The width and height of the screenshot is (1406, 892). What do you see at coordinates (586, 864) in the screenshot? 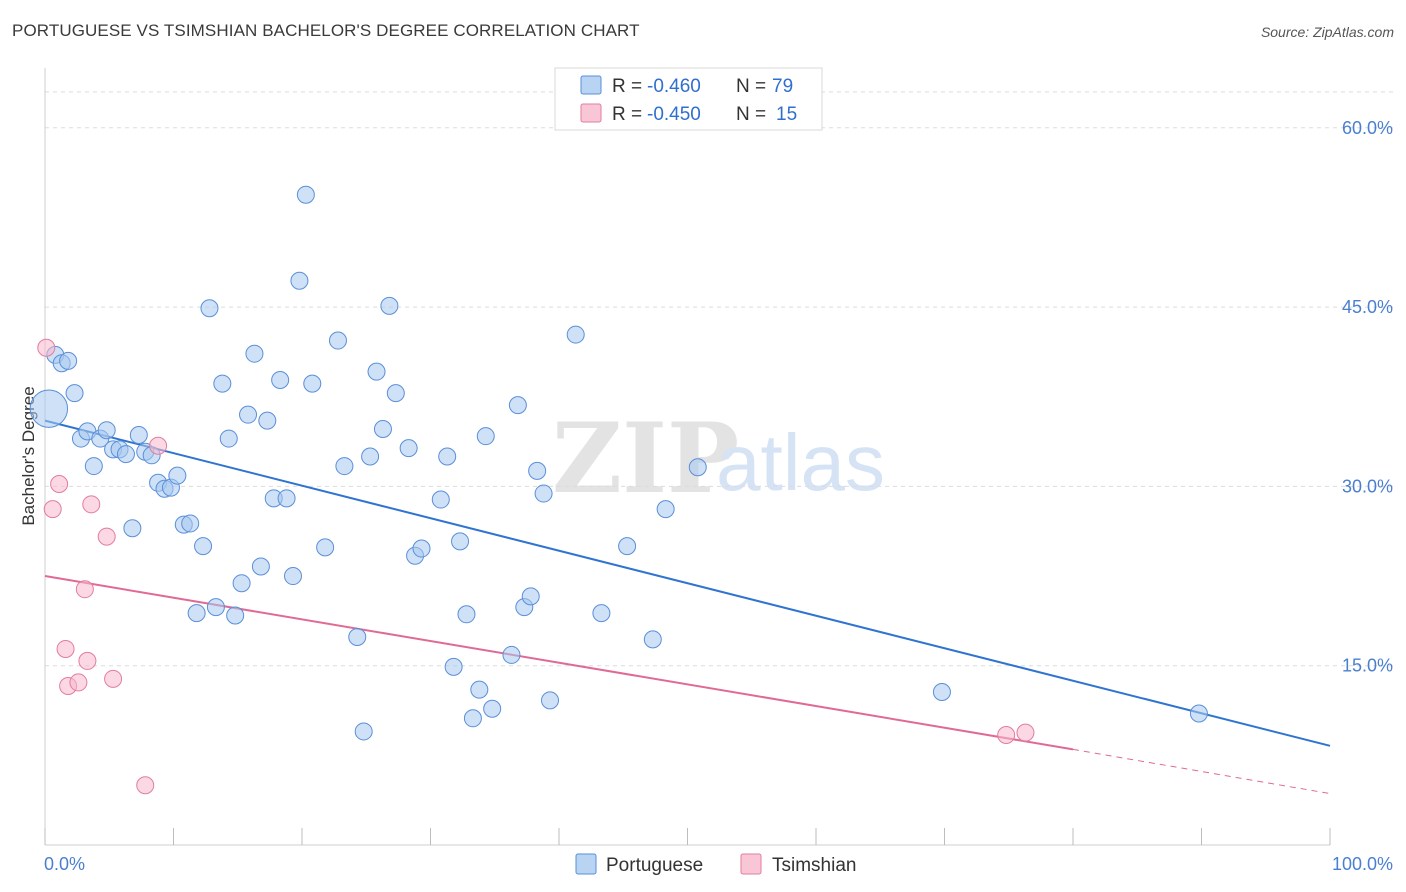
I see `legend-bottom-swatch-portuguese` at bounding box center [586, 864].